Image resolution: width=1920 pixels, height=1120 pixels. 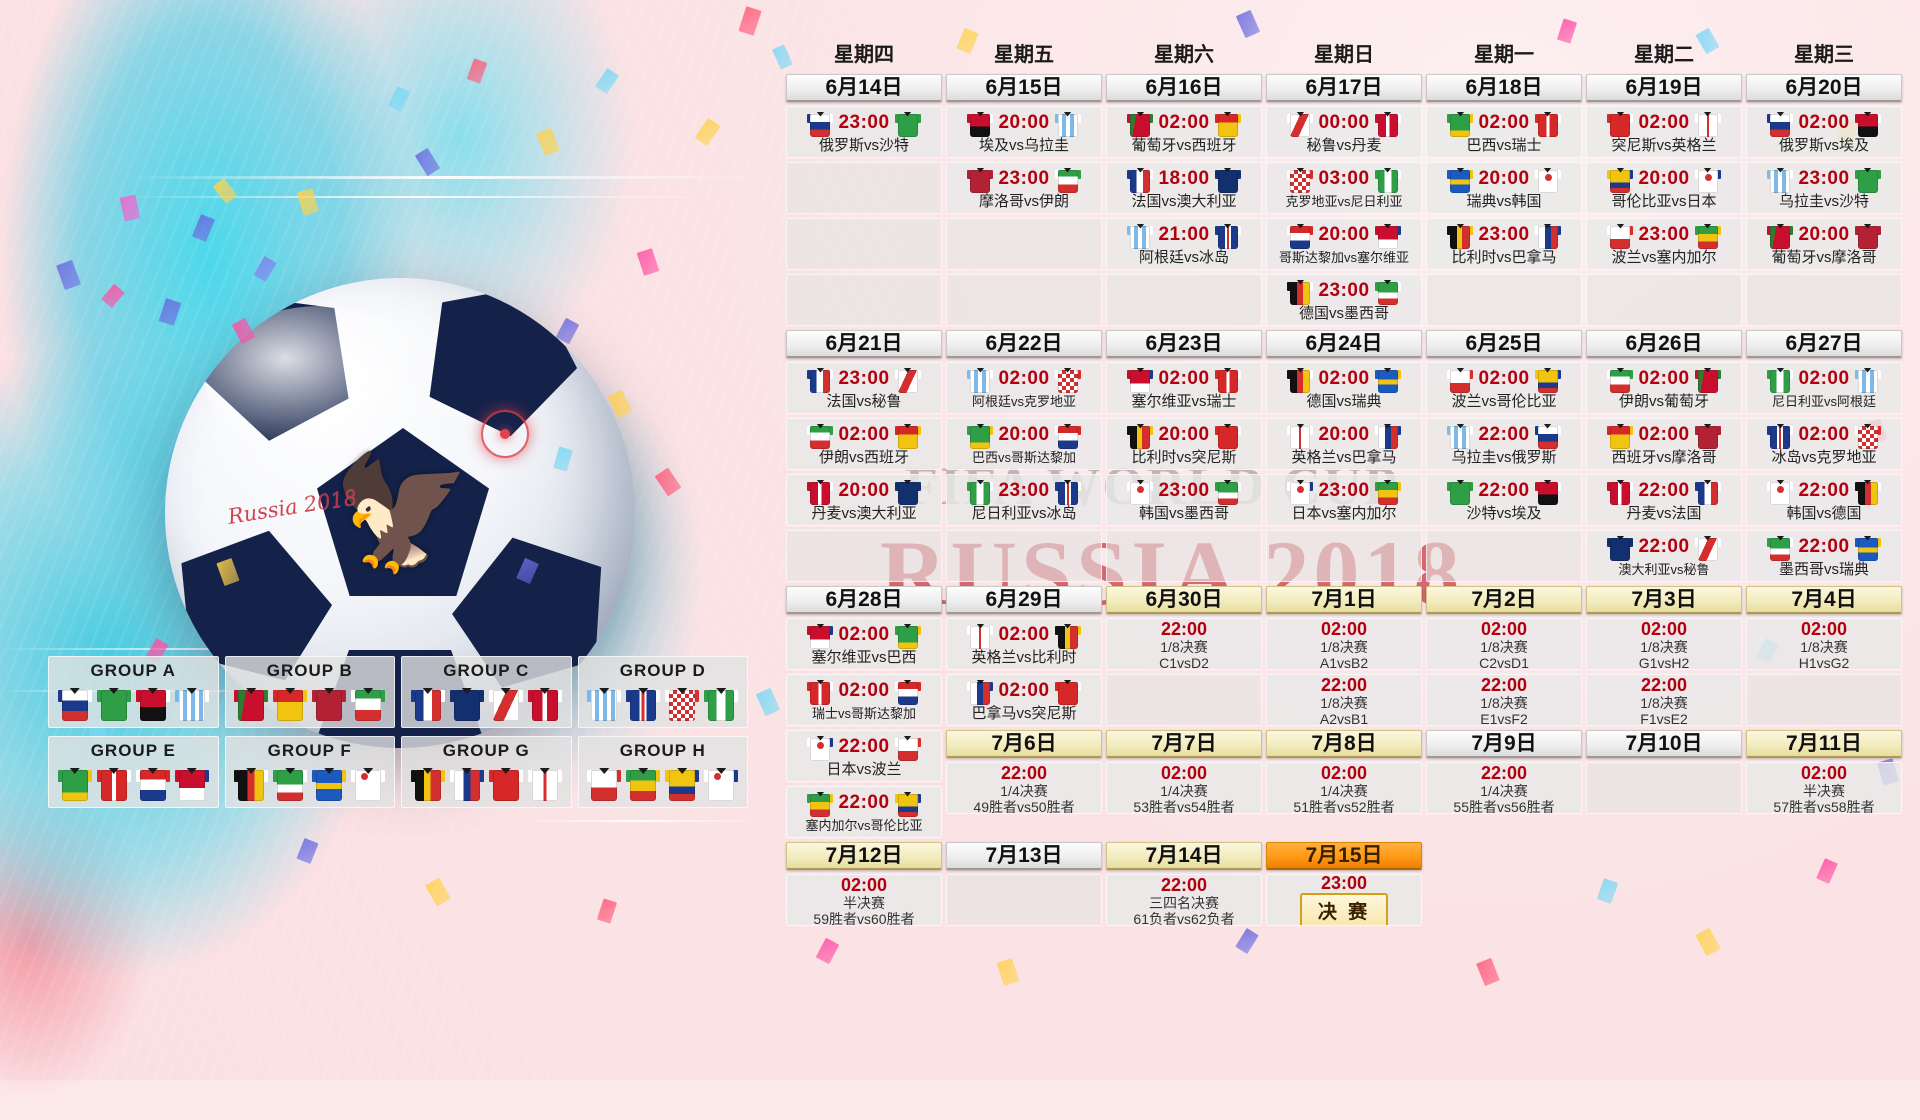 What do you see at coordinates (1664, 244) in the screenshot?
I see `match-cell: 23:00 波兰vs塞内加尔` at bounding box center [1664, 244].